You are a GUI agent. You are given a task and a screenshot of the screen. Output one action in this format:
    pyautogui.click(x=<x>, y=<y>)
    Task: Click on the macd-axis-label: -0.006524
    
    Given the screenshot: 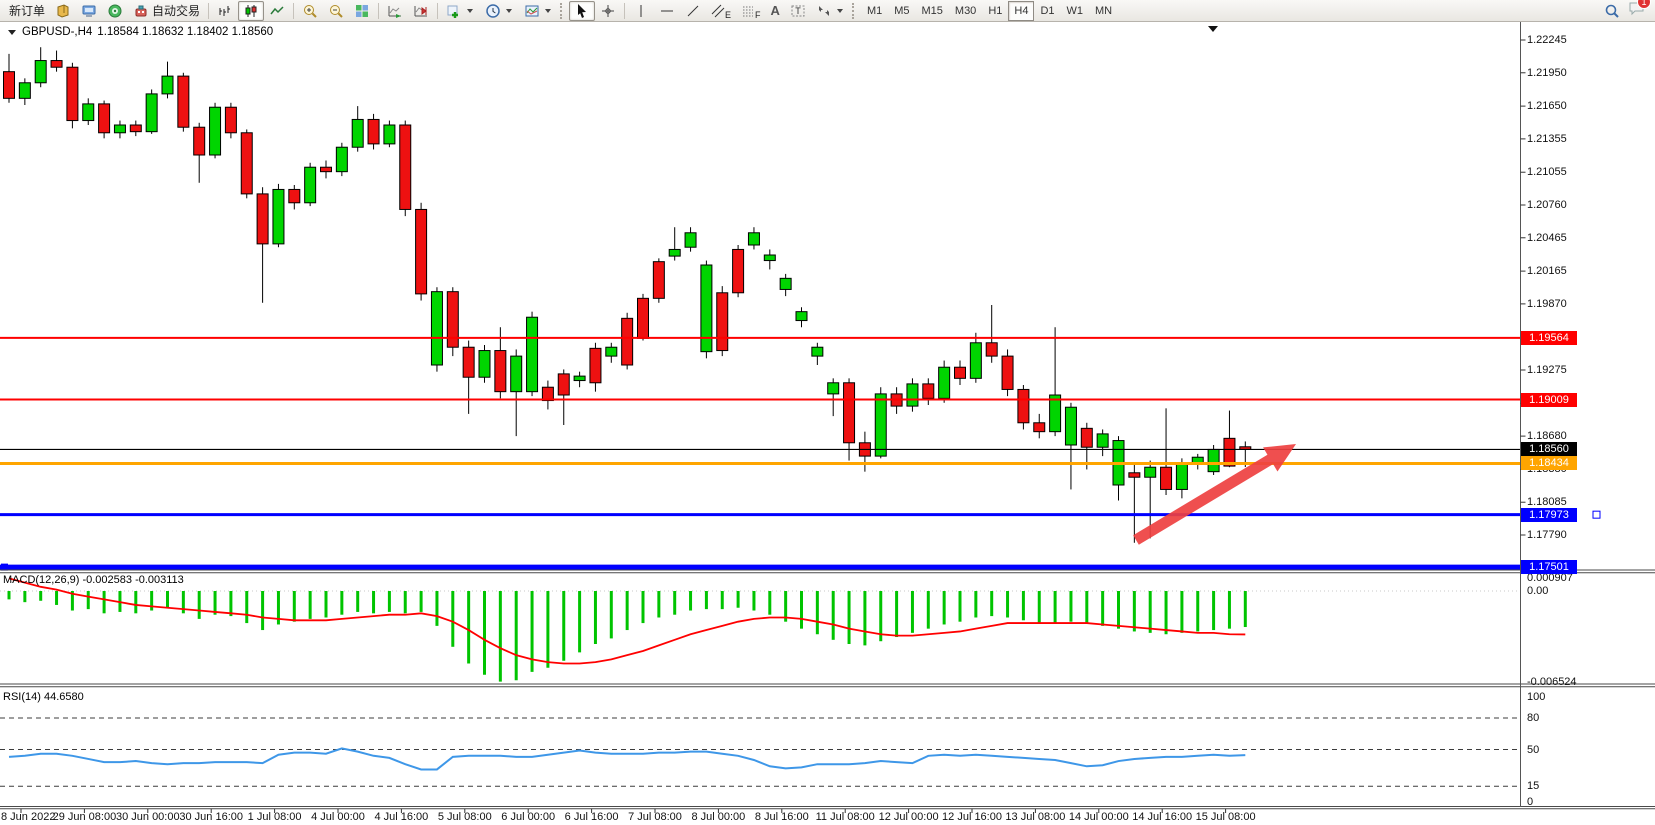 What is the action you would take?
    pyautogui.click(x=1552, y=682)
    